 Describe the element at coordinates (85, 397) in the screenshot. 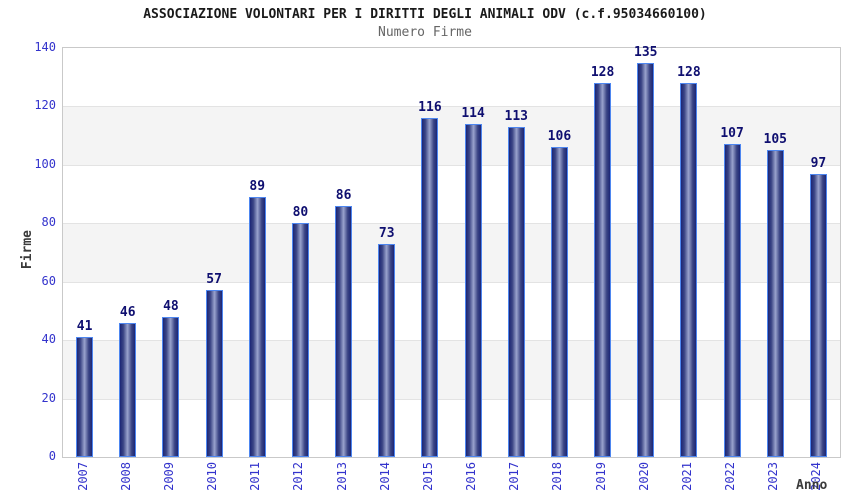

I see `bar-2007` at that location.